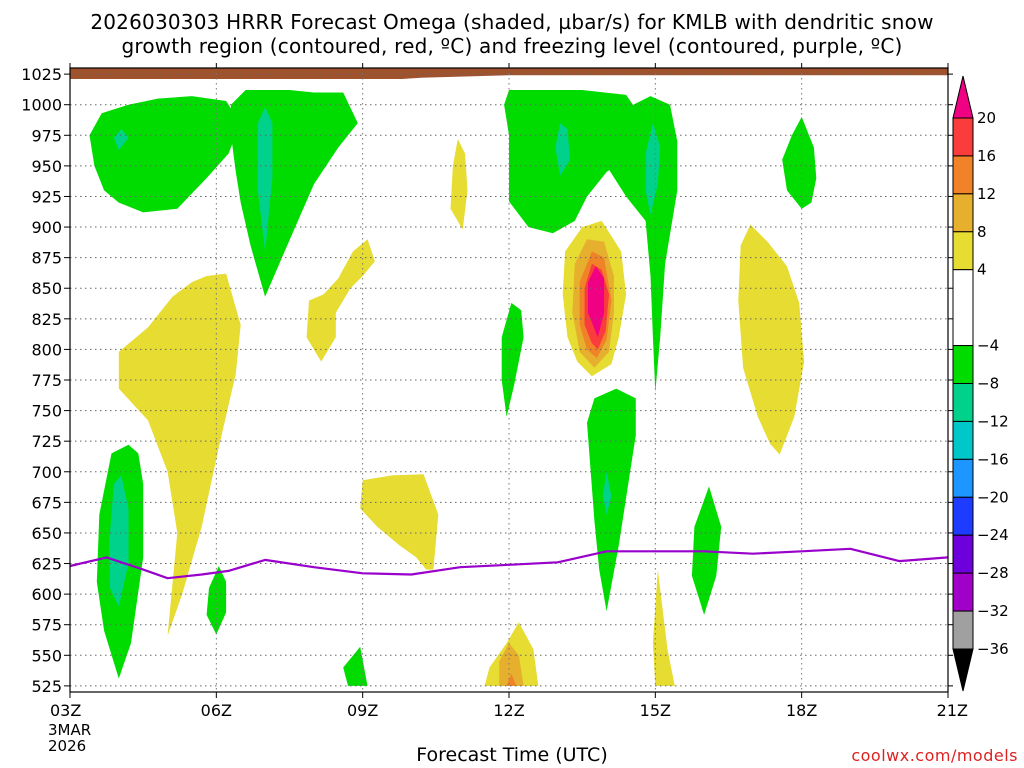 Image resolution: width=1024 pixels, height=768 pixels. What do you see at coordinates (216, 600) in the screenshot?
I see `omega-region-green-05z-upper` at bounding box center [216, 600].